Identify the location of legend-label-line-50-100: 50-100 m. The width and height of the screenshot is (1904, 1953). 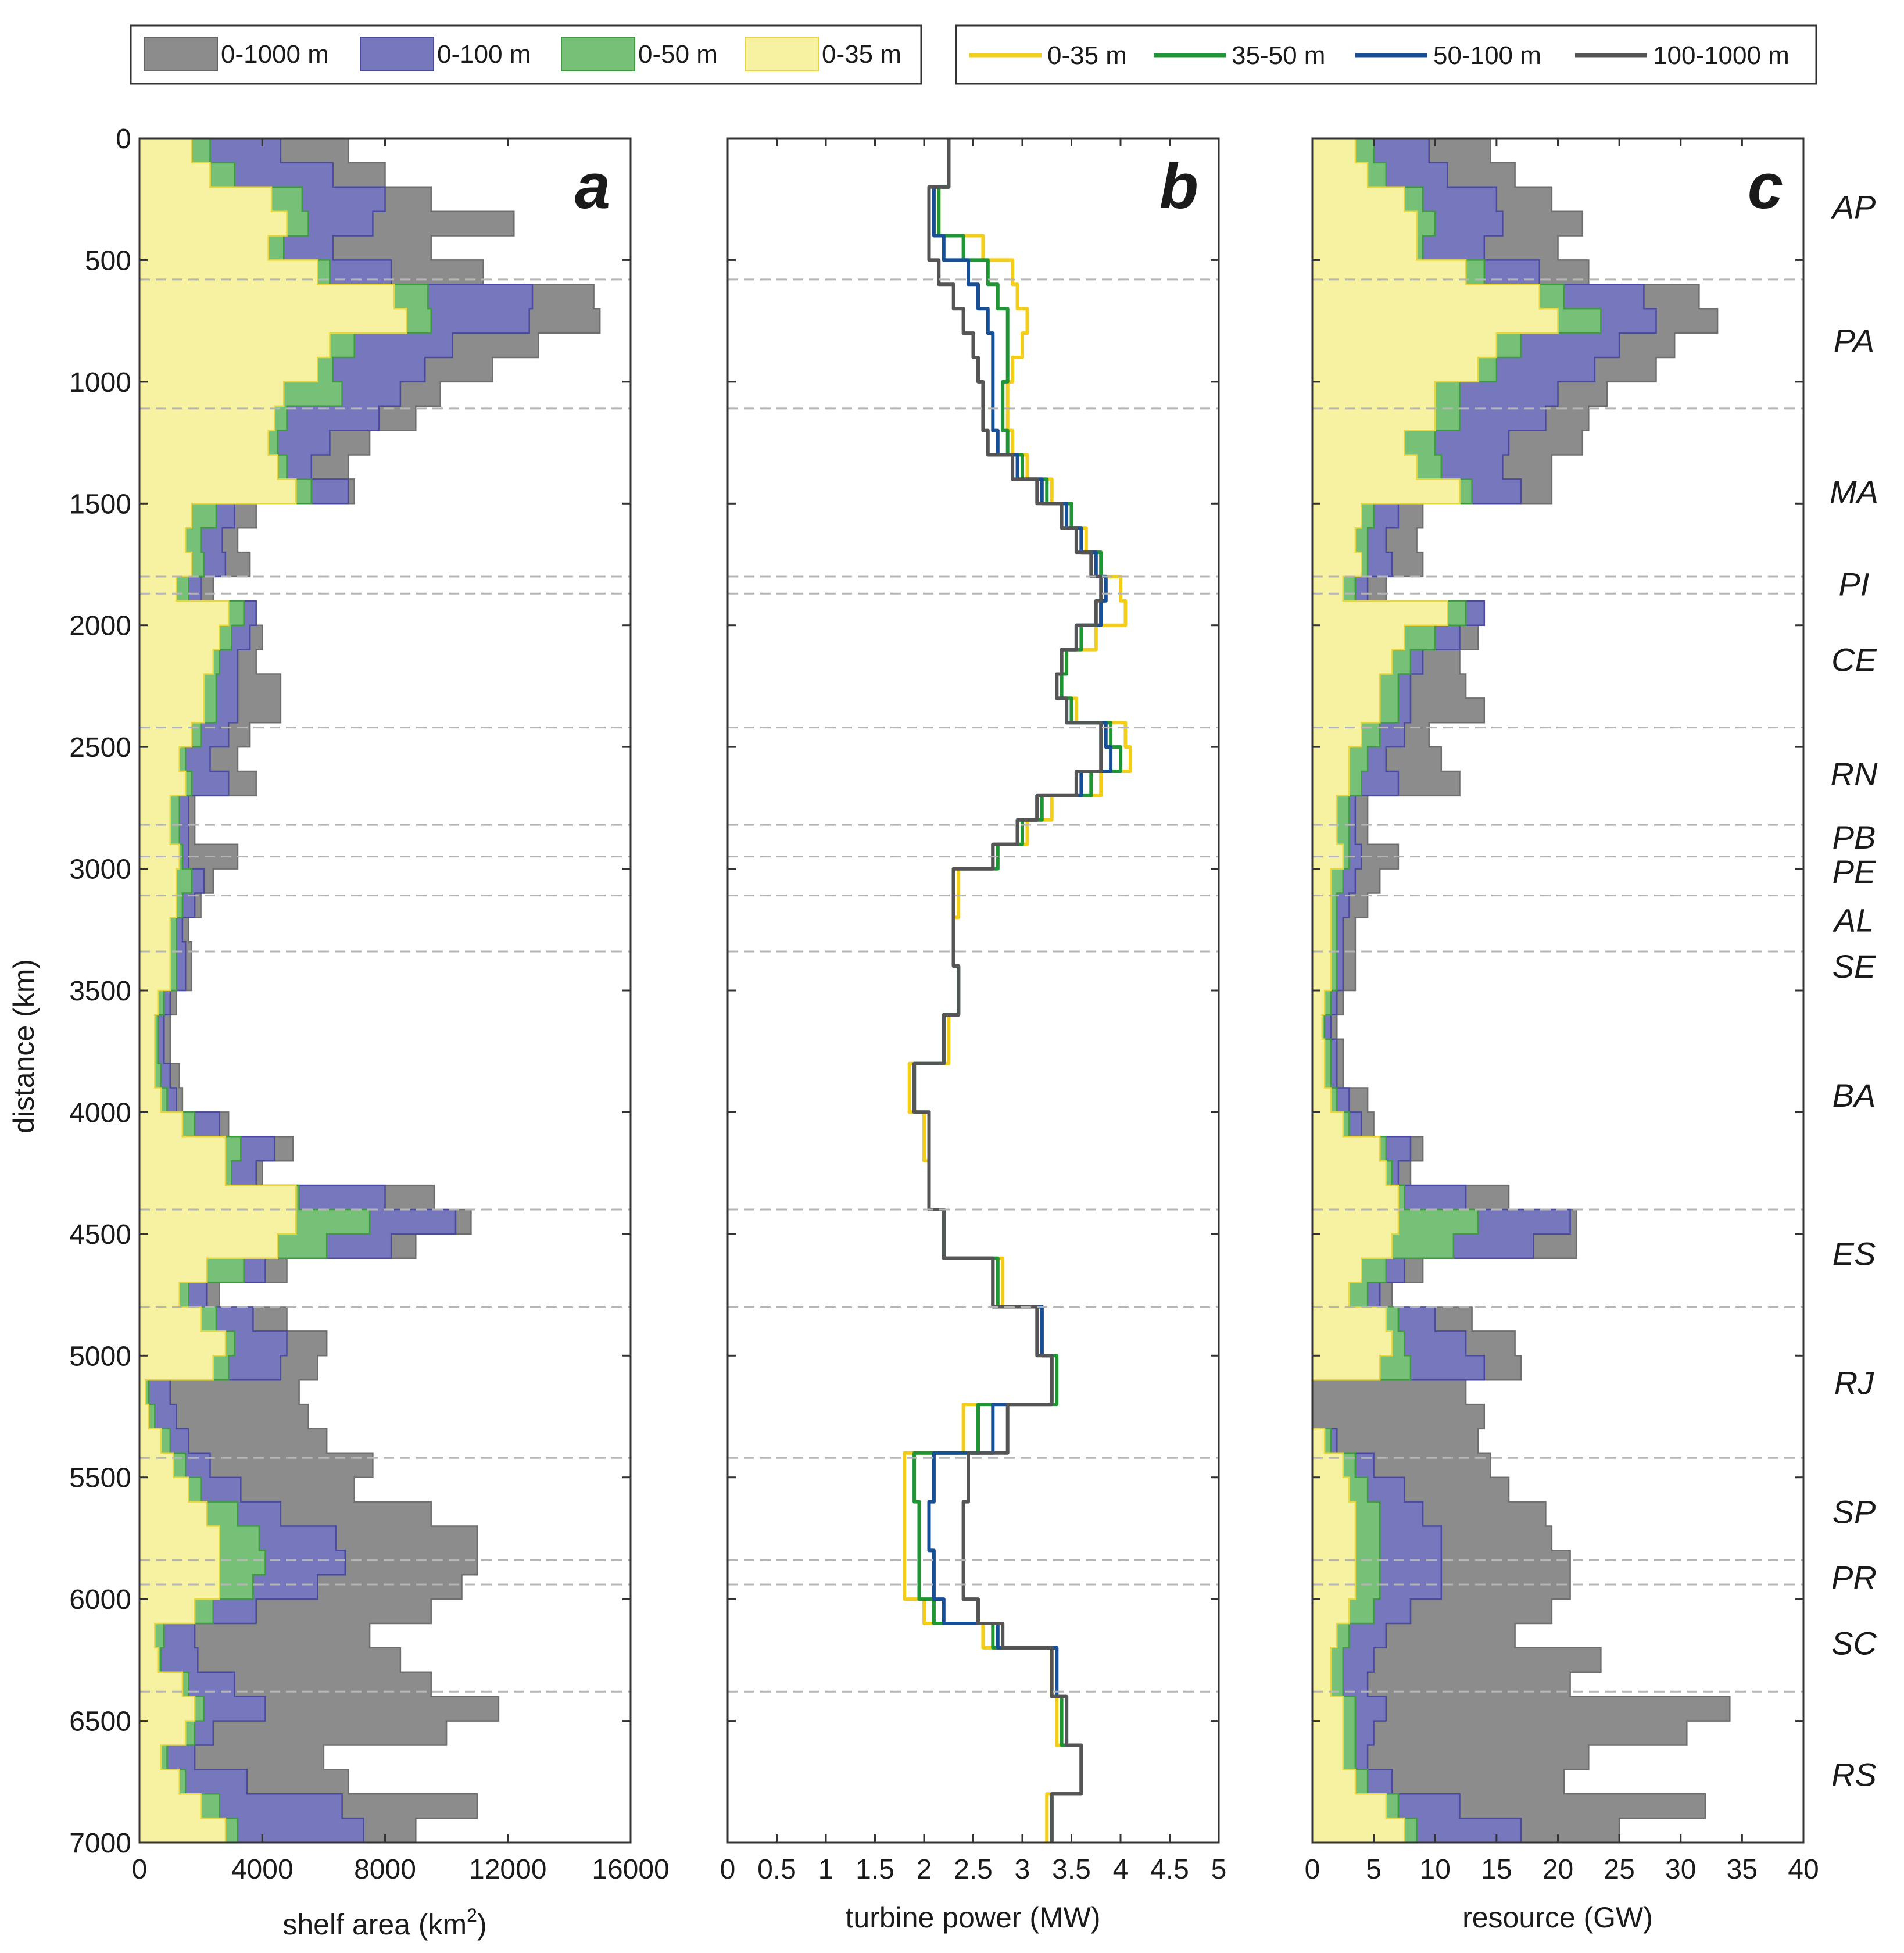
(1487, 56).